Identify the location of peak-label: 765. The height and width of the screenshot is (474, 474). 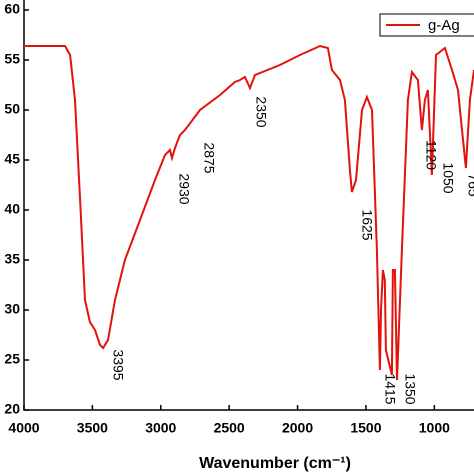
(469, 185).